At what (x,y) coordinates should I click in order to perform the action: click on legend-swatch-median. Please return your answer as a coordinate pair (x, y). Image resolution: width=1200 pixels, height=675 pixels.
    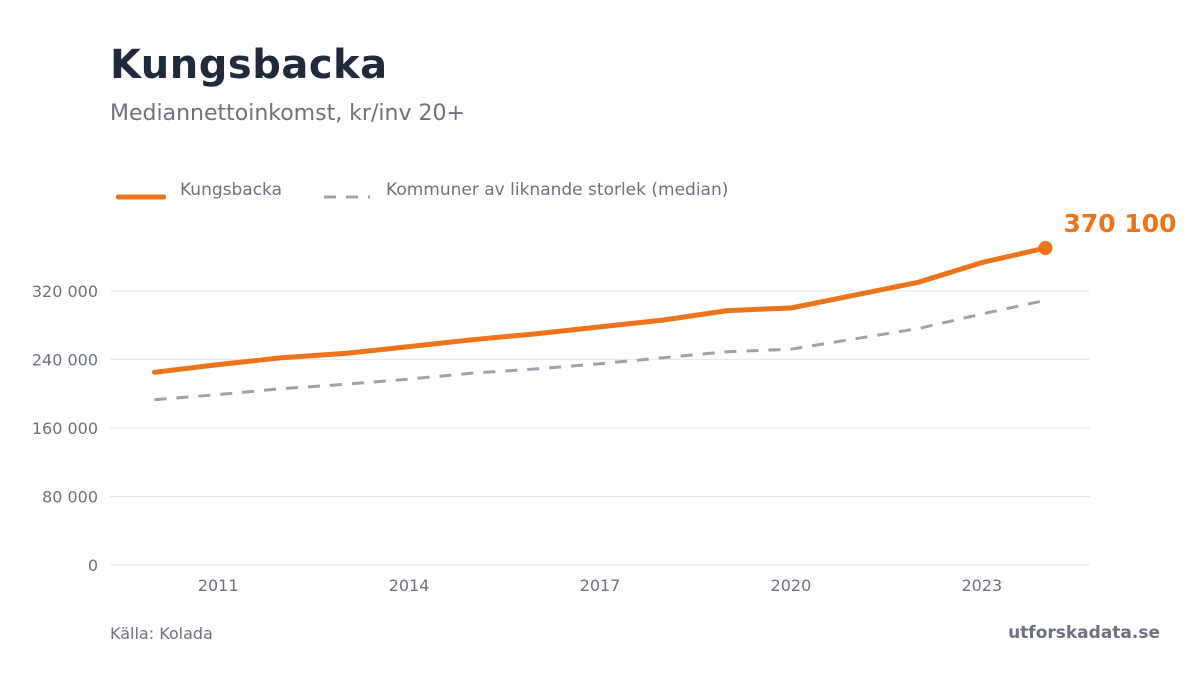
    Looking at the image, I should click on (347, 192).